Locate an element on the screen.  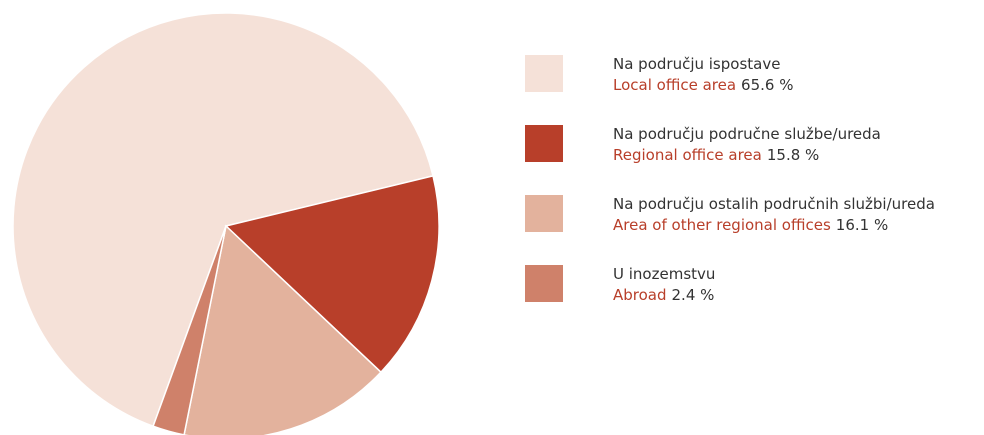
legend-sublabel: Area of other regional offices 16.1 % is located at coordinates (750, 225).